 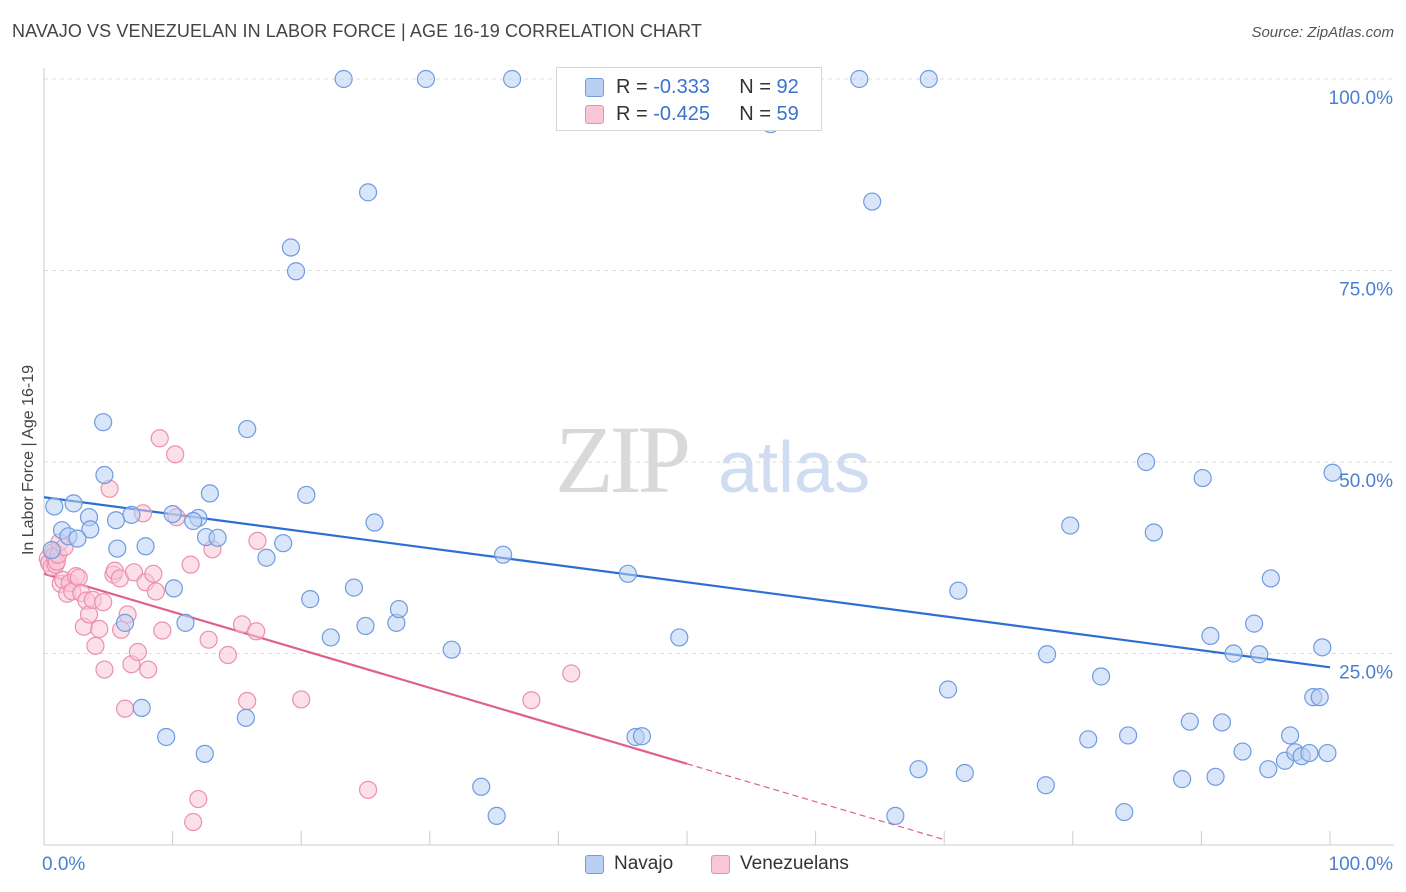 What do you see at coordinates (681, 86) in the screenshot?
I see `navajo-r-value: -0.333` at bounding box center [681, 86].